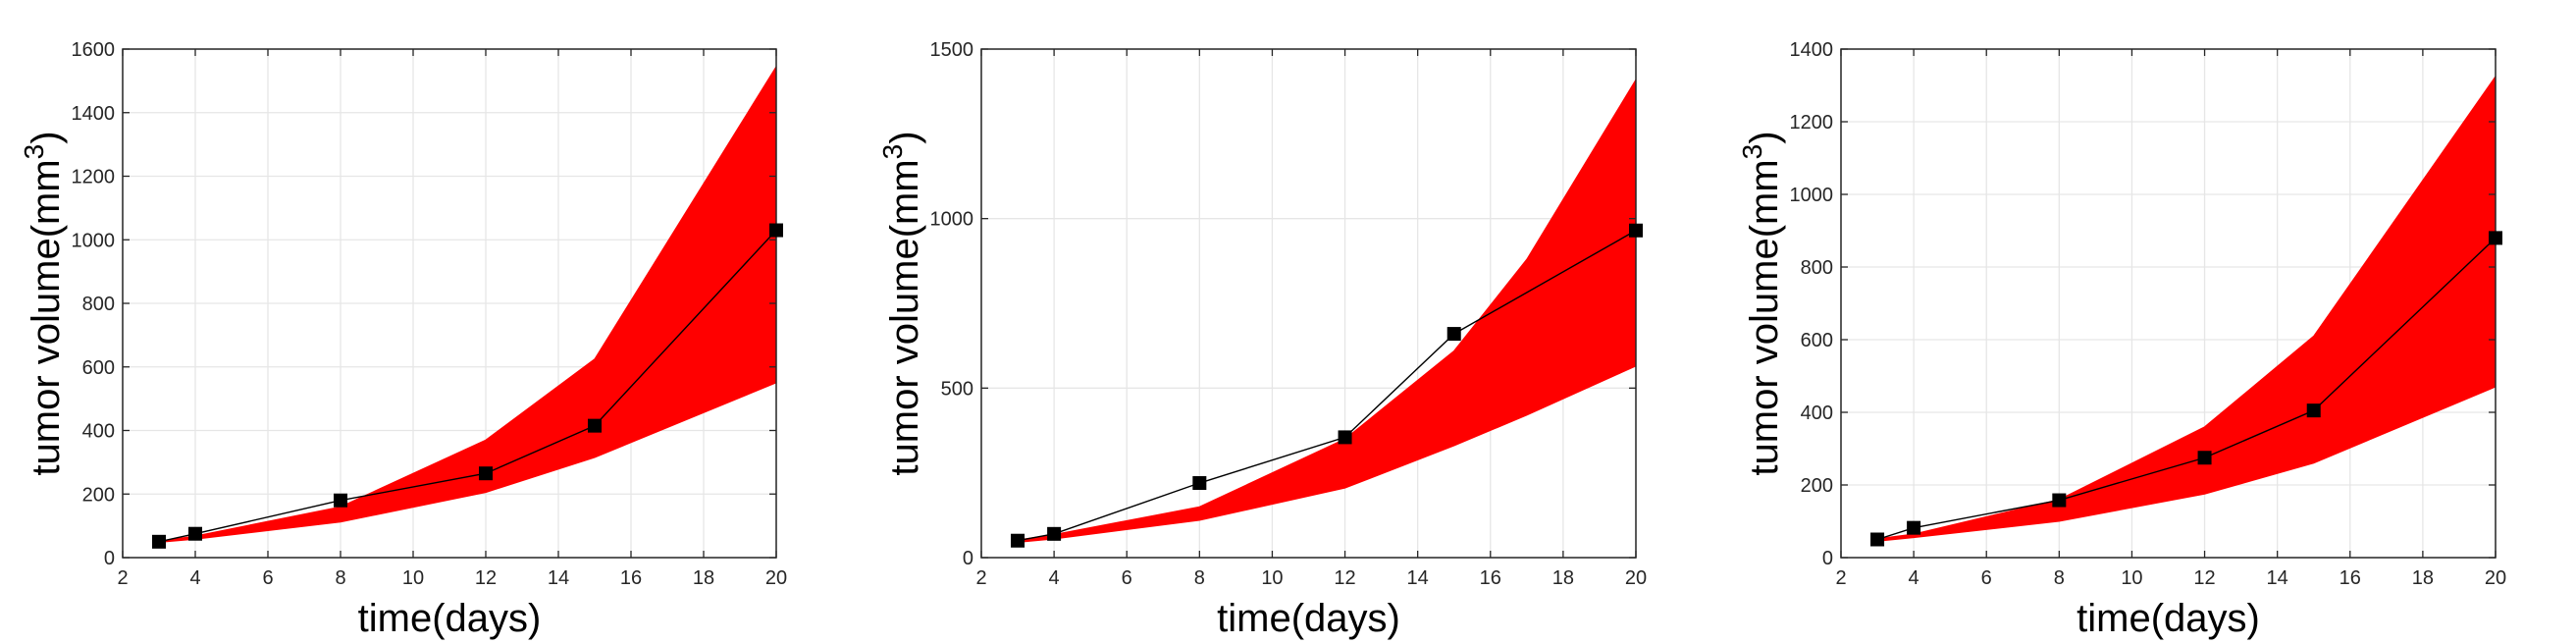 The width and height of the screenshot is (2576, 644). I want to click on y-tick-label-1: 500, so click(957, 389).